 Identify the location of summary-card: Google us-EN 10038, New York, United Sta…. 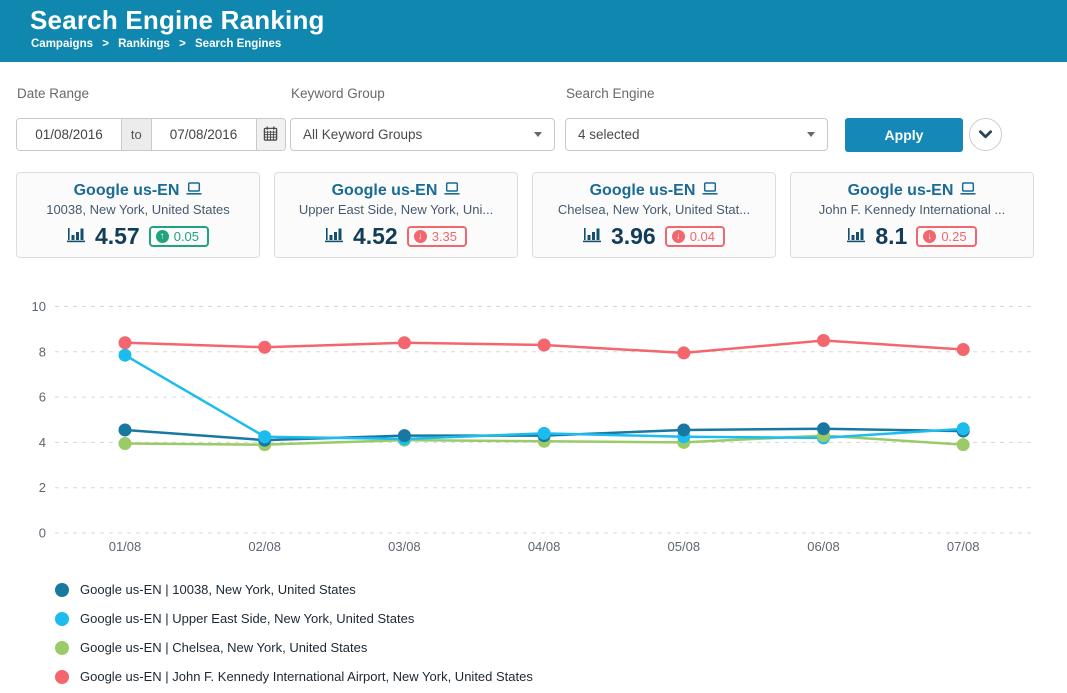
(138, 215).